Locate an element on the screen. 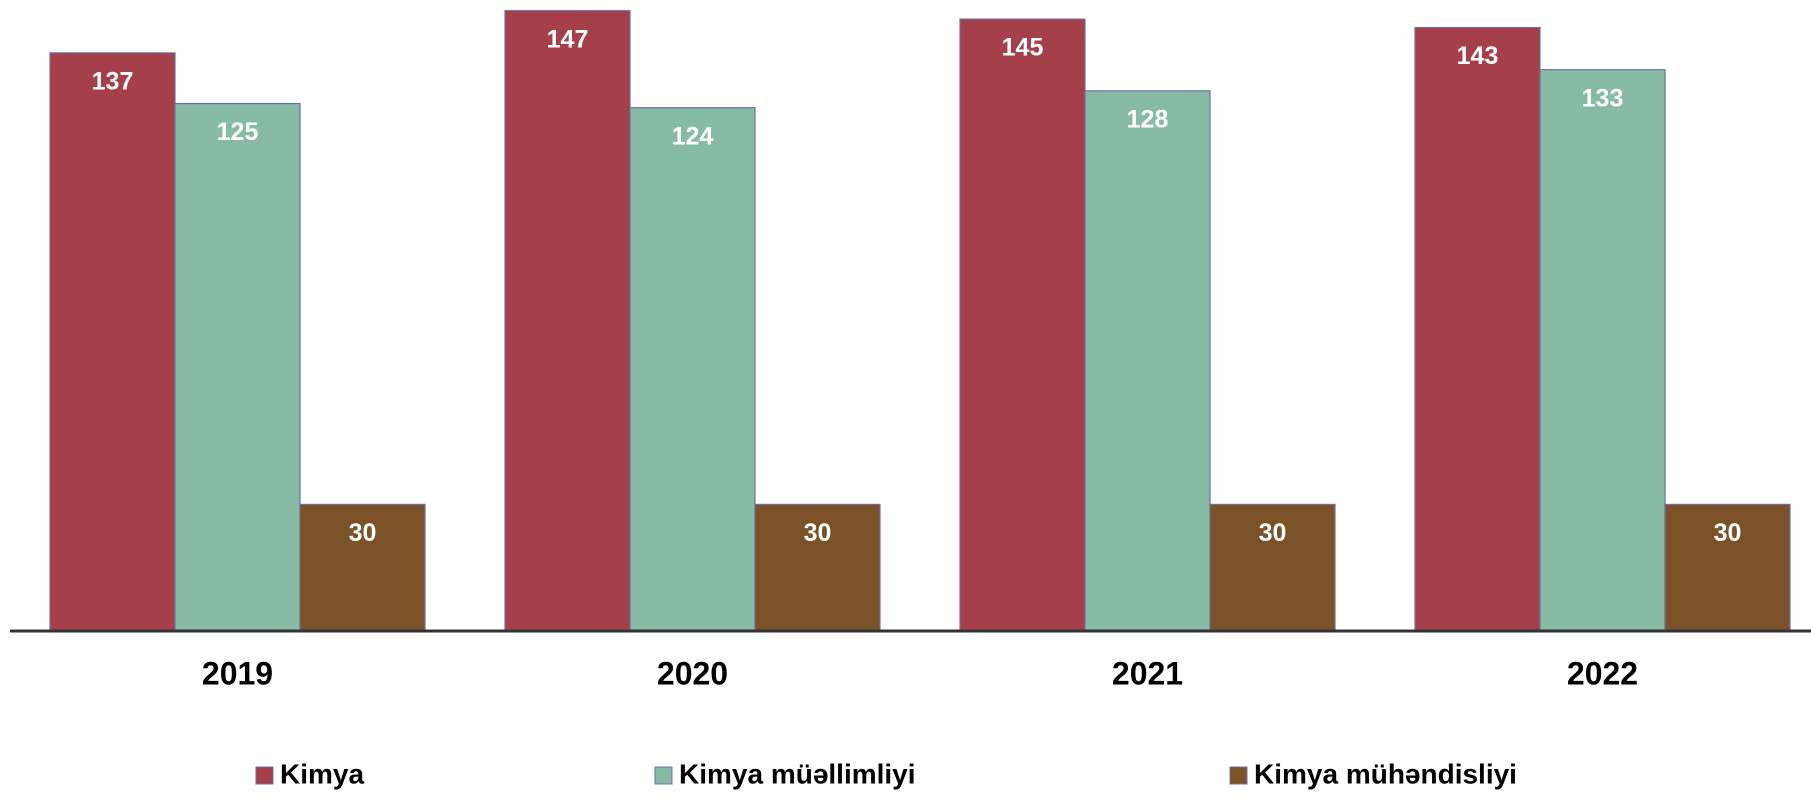  x-tick-label: 2020 is located at coordinates (692, 673).